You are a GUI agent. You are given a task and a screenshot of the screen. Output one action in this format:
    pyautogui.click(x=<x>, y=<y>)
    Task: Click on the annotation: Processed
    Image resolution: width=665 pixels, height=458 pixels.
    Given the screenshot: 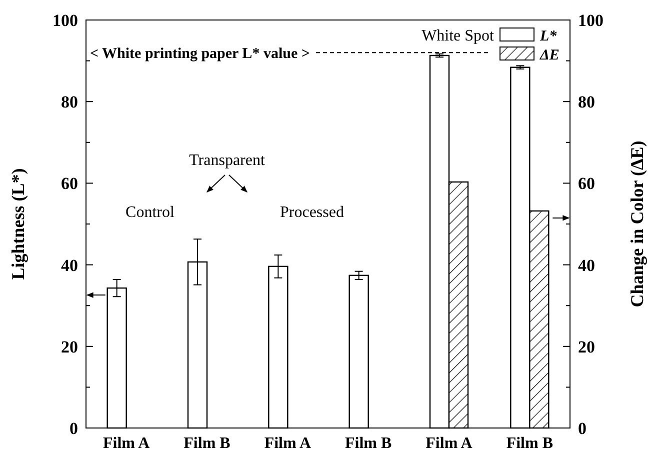 What is the action you would take?
    pyautogui.click(x=312, y=212)
    